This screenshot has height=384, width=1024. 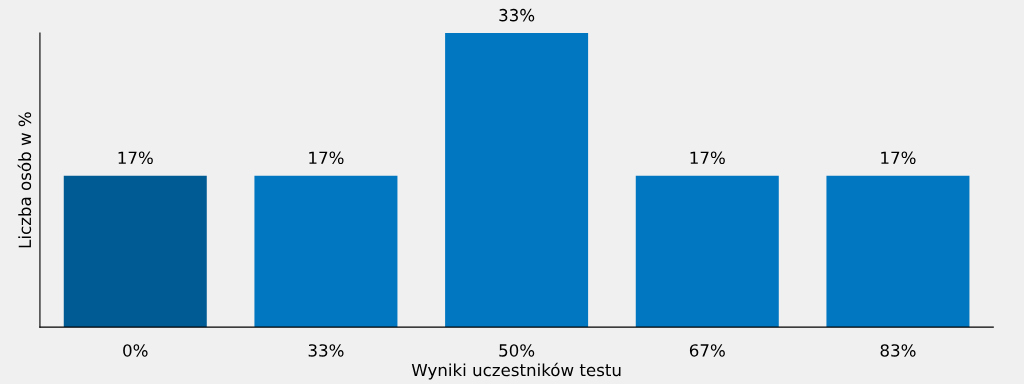 I want to click on x-tick-label: 83%, so click(x=898, y=350).